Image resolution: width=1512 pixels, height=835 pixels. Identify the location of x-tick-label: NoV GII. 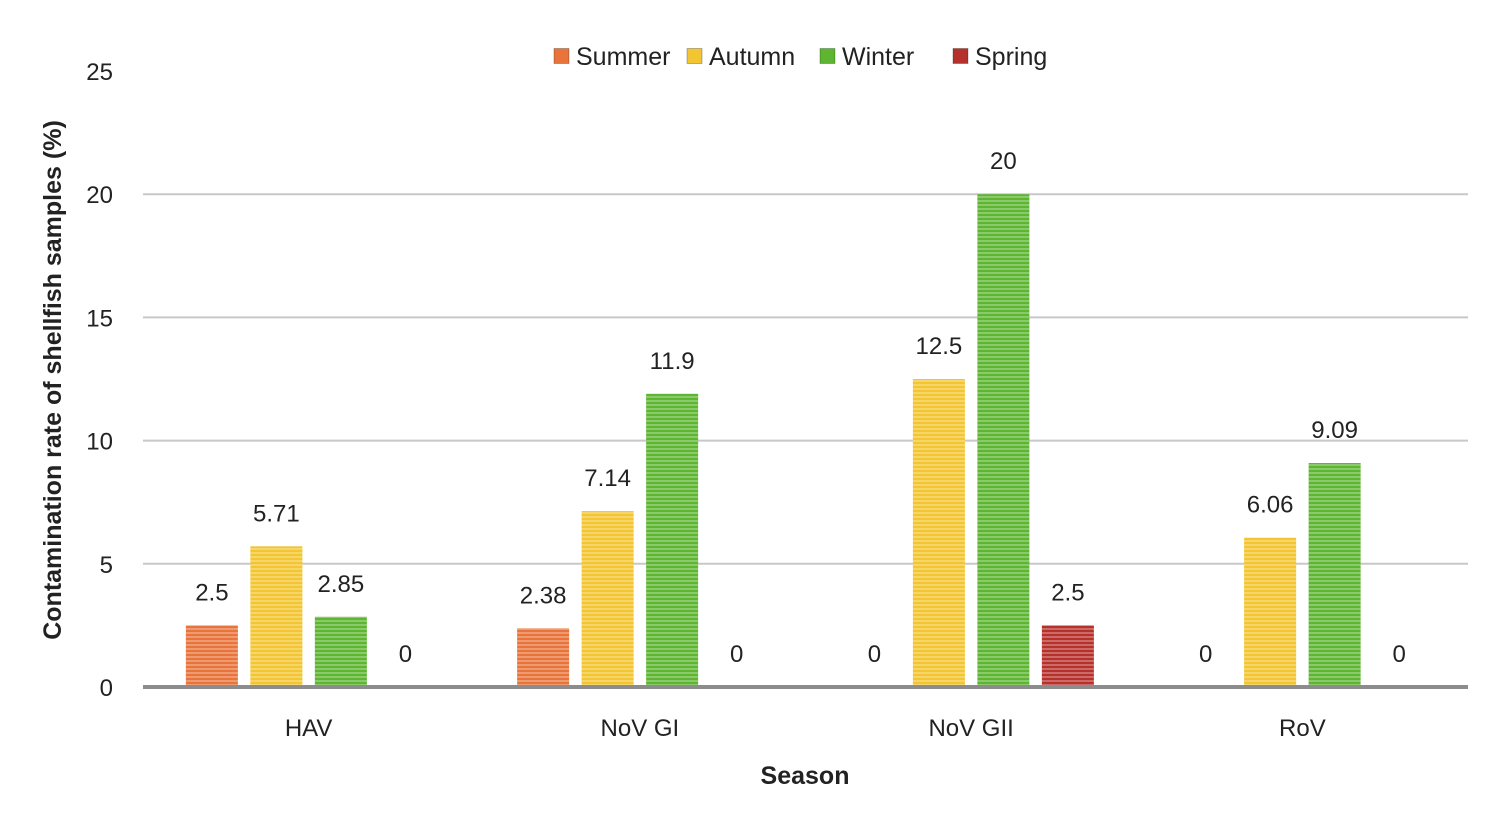
(970, 728).